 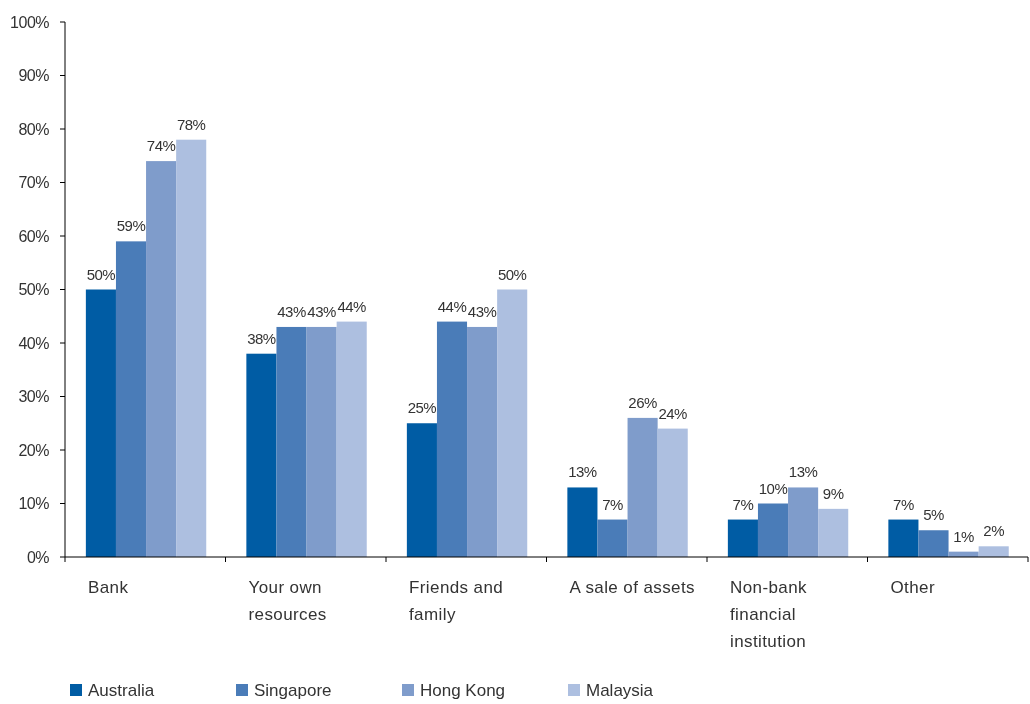 What do you see at coordinates (463, 690) in the screenshot?
I see `legend-label: Hong Kong` at bounding box center [463, 690].